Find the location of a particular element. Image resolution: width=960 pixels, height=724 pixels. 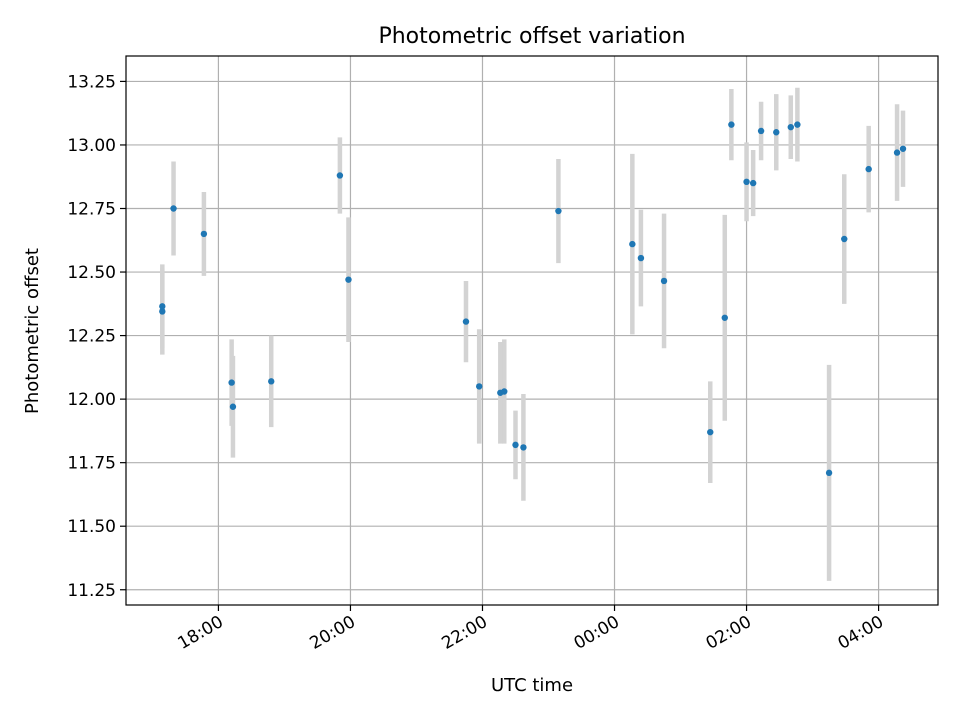

y-tick-label: 13.00 is located at coordinates (91, 146).